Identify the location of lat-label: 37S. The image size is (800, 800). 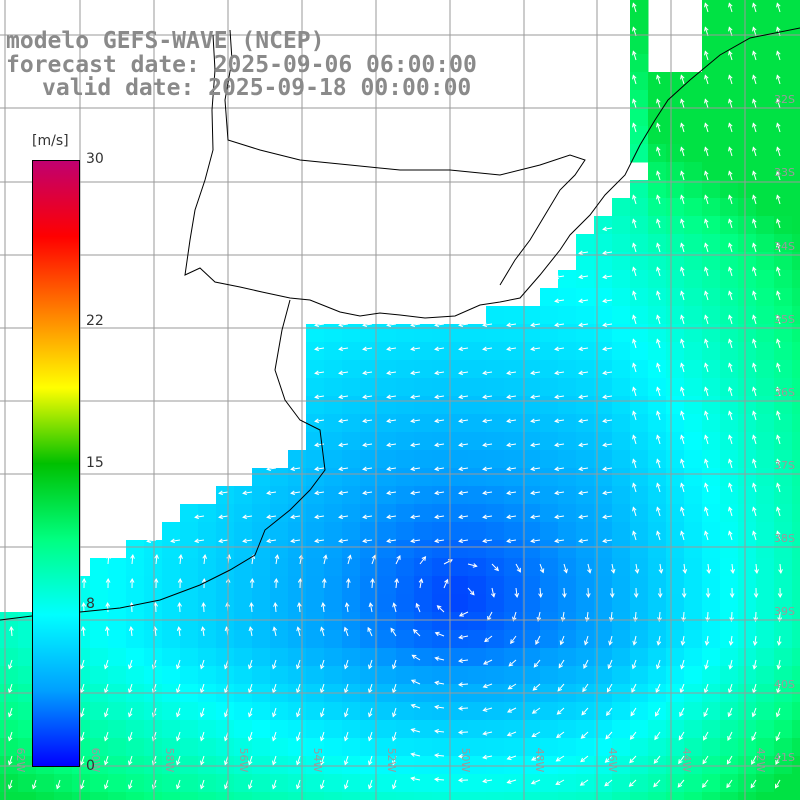
(784, 465).